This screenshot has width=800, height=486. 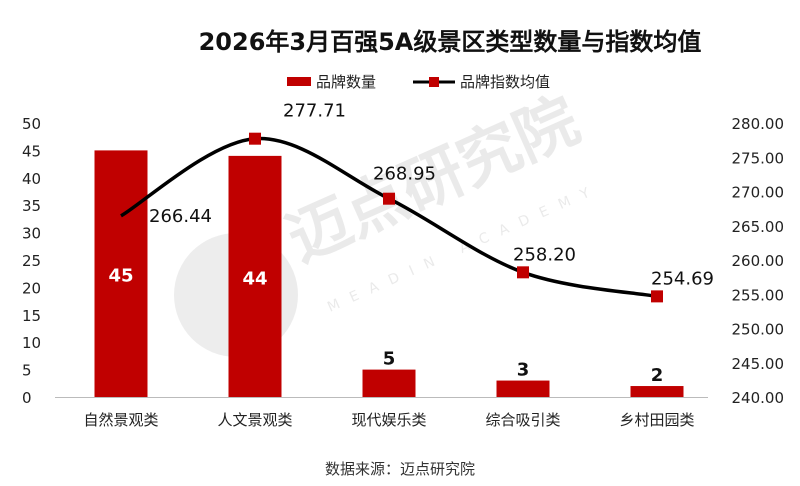 I want to click on right-axis-tick: 275.00, so click(x=758, y=158).